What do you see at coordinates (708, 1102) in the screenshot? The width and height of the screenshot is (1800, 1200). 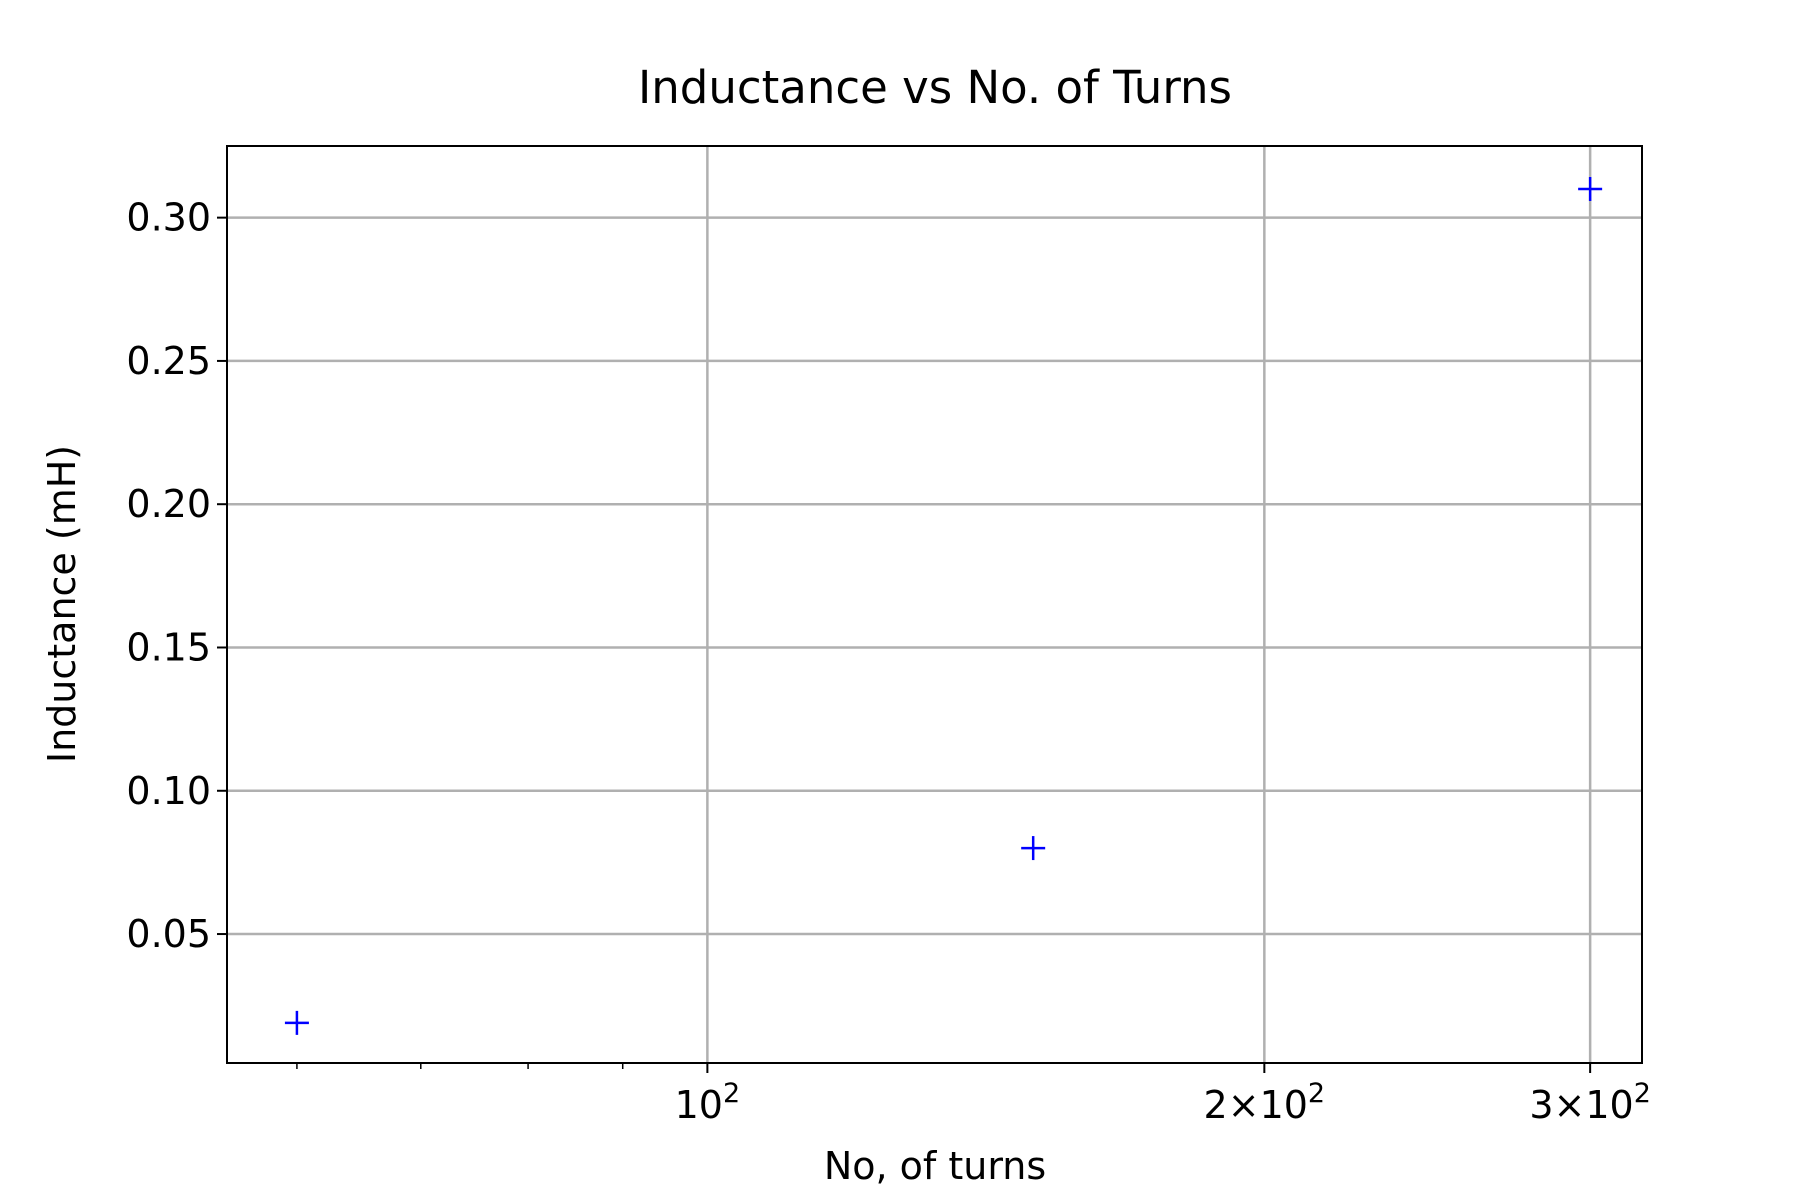 I see `x-tick-label: 102` at bounding box center [708, 1102].